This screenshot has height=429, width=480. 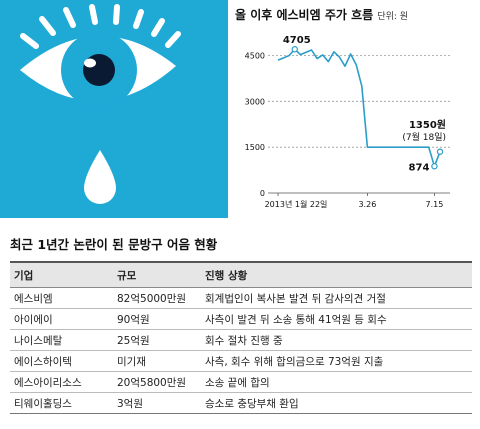 I want to click on table-row: 에스아이리소스 20억5800만원 소송 끝에 합의, so click(x=241, y=382).